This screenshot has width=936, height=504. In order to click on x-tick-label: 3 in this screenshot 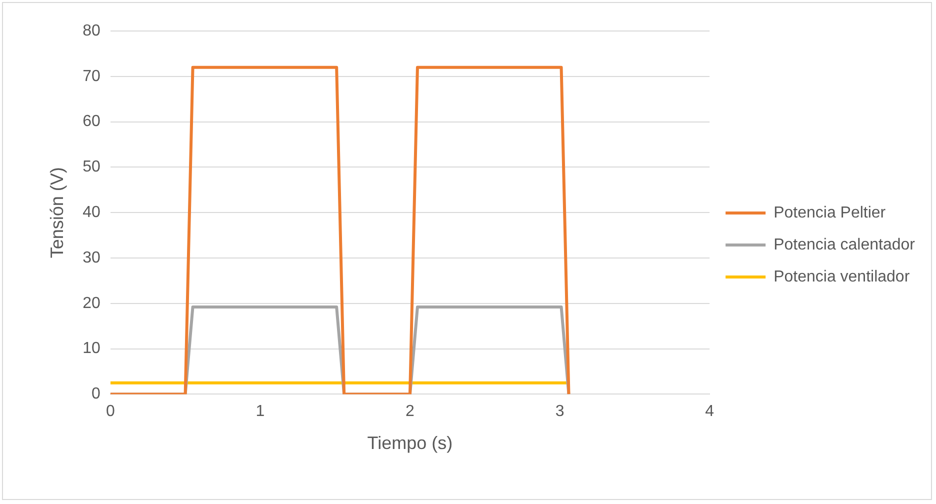, I will do `click(559, 411)`.